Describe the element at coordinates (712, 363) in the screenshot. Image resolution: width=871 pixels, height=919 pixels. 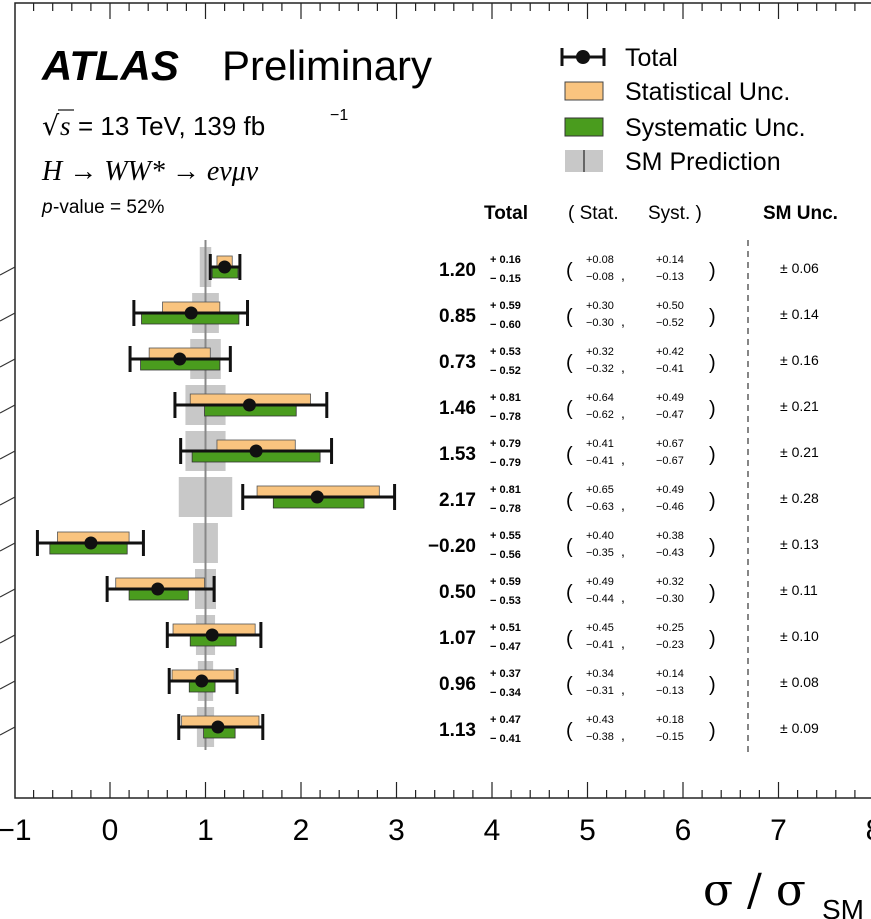
I see `row-paren-close-2: )` at that location.